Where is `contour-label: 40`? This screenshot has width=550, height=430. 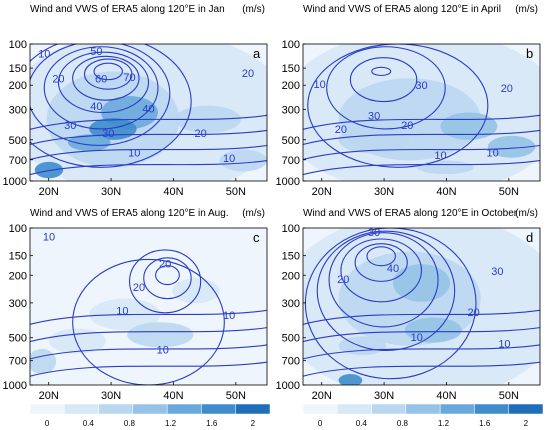
contour-label: 40 is located at coordinates (393, 269).